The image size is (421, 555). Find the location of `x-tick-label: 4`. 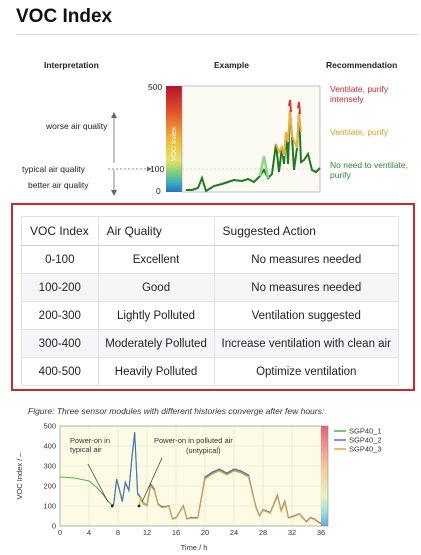

x-tick-label: 4 is located at coordinates (89, 532).